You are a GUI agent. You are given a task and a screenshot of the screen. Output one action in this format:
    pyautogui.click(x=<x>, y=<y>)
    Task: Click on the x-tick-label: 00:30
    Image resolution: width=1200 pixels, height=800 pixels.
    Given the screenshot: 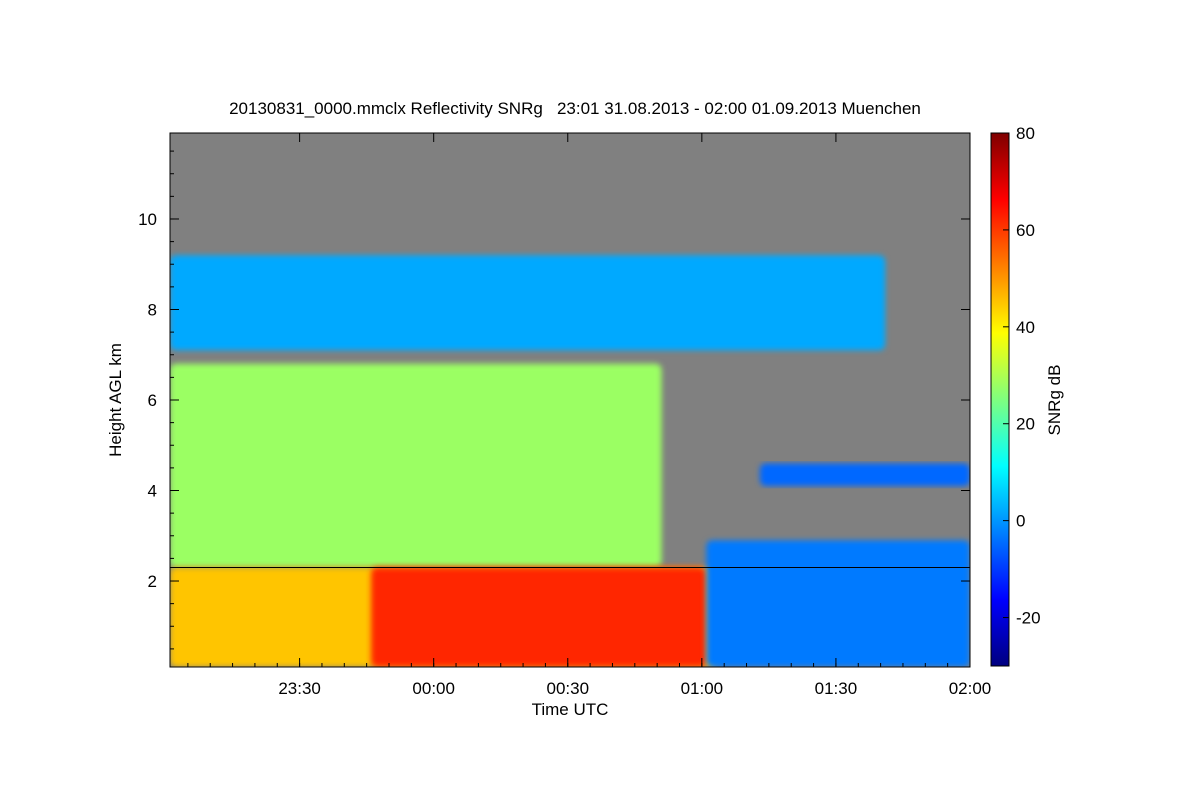 What is the action you would take?
    pyautogui.click(x=567, y=688)
    